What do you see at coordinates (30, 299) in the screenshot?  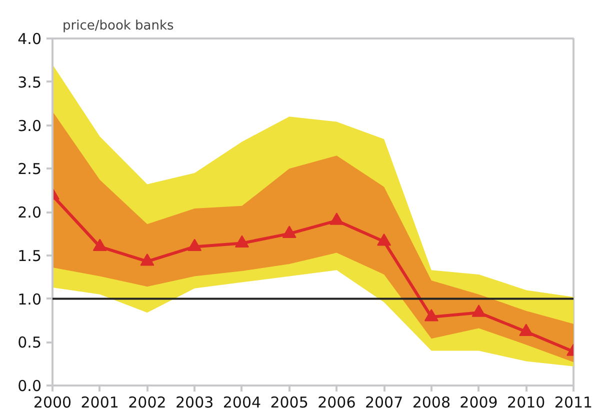 I see `y-tick-label: 1.0` at bounding box center [30, 299].